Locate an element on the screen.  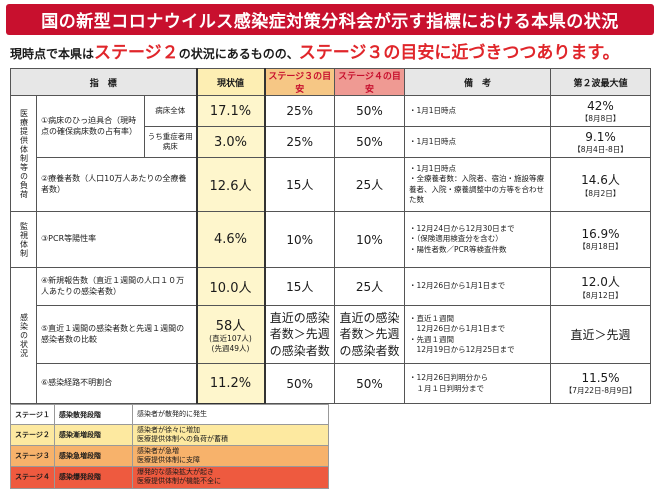
header-current: 現状値 is located at coordinates (230, 82).